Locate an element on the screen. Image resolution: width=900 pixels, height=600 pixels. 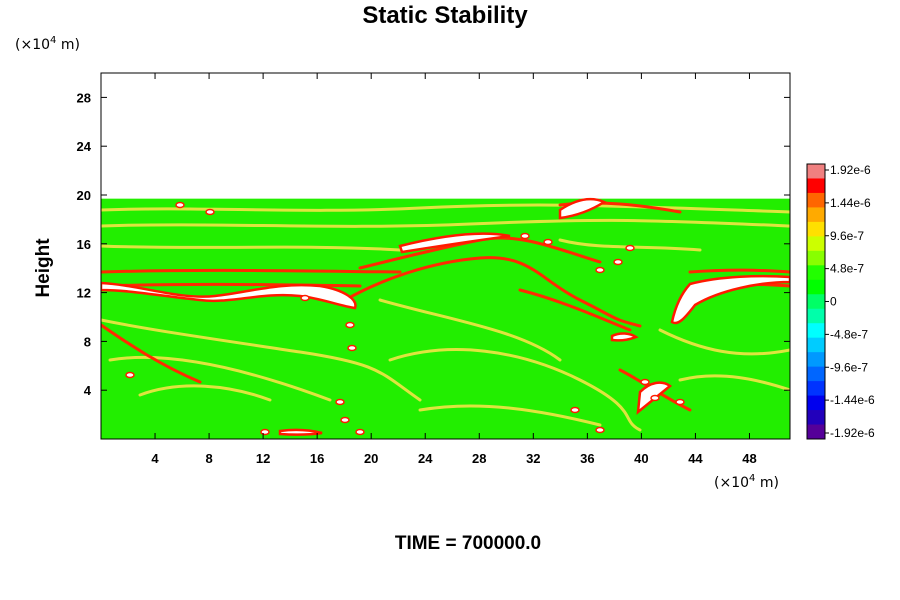
y-tick-label: 24 is located at coordinates (84, 146).